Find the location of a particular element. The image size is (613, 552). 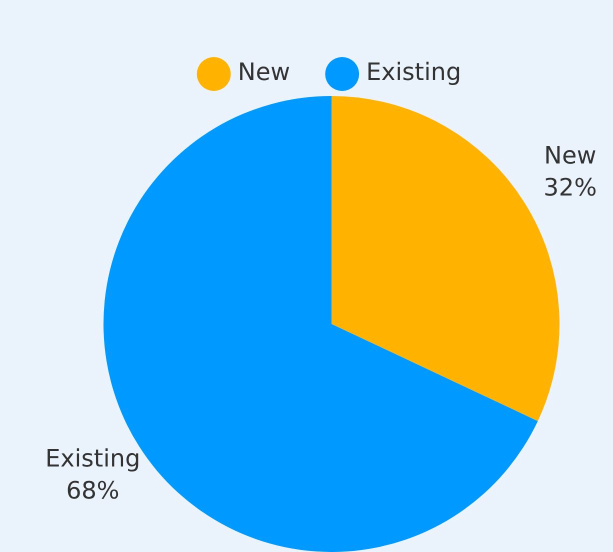

slice-label: Existing is located at coordinates (92, 458).